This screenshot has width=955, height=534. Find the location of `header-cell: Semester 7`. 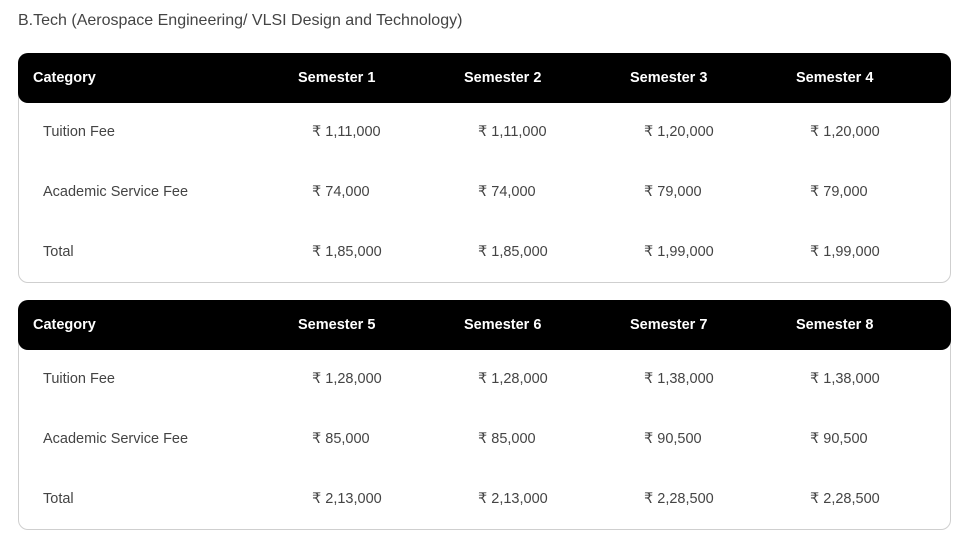

header-cell: Semester 7 is located at coordinates (669, 325).